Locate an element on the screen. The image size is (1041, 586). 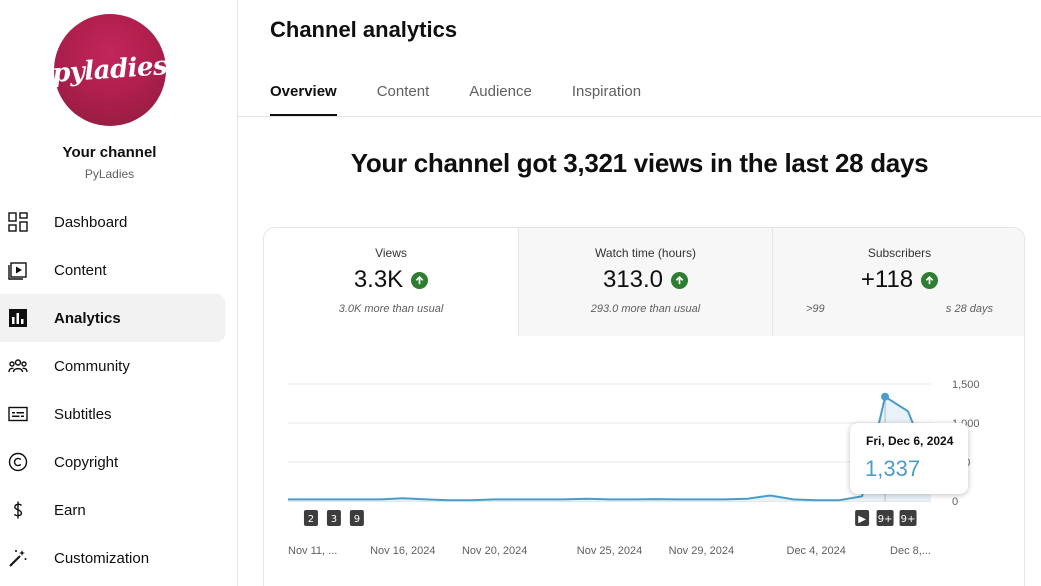
chart-tooltip: Fri, Dec 6, 2024 1,337 is located at coordinates (909, 458).